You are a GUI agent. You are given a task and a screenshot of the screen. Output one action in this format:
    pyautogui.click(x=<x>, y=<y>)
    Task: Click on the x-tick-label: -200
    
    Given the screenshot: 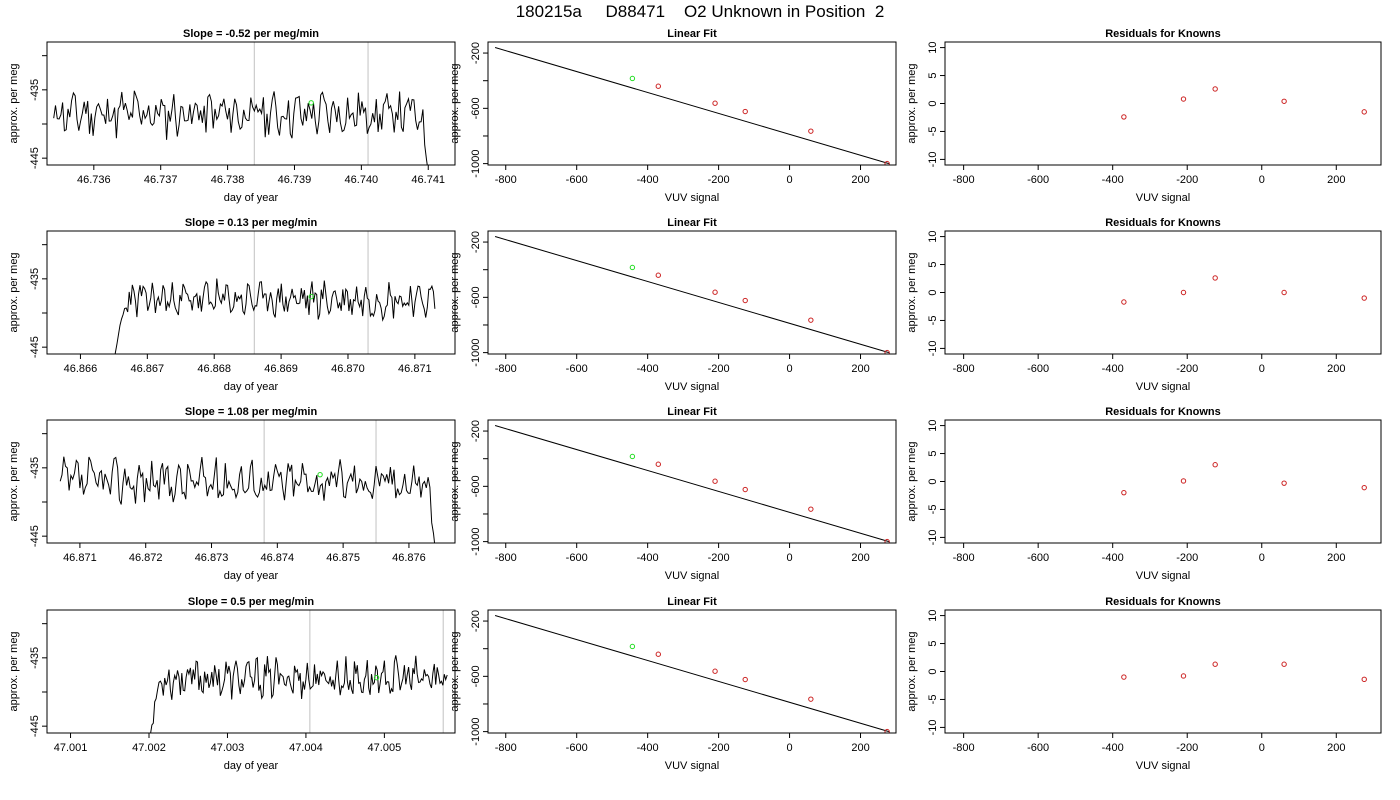 What is the action you would take?
    pyautogui.click(x=1187, y=369)
    